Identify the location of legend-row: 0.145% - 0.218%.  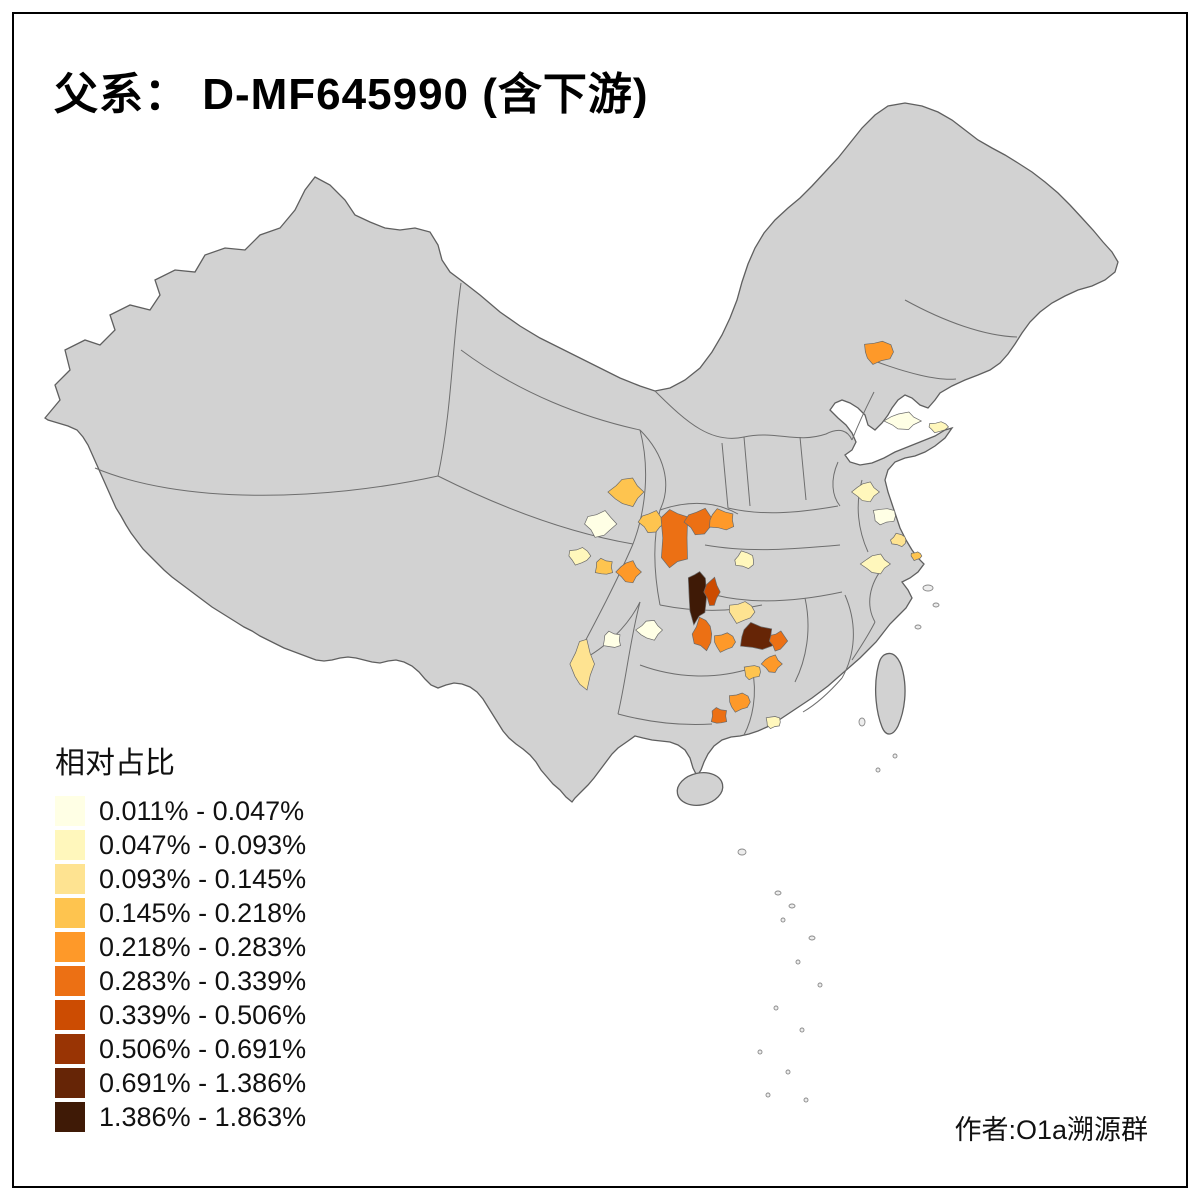
(180, 913).